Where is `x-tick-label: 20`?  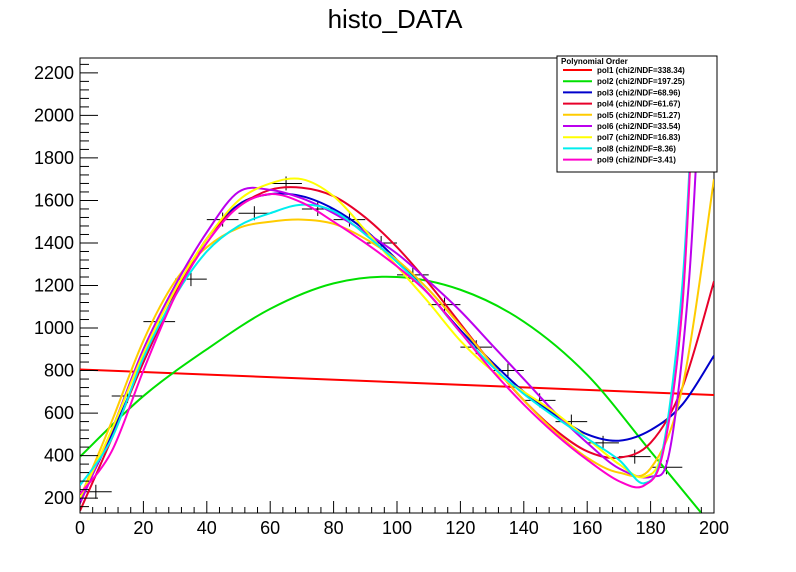
x-tick-label: 20 is located at coordinates (143, 528).